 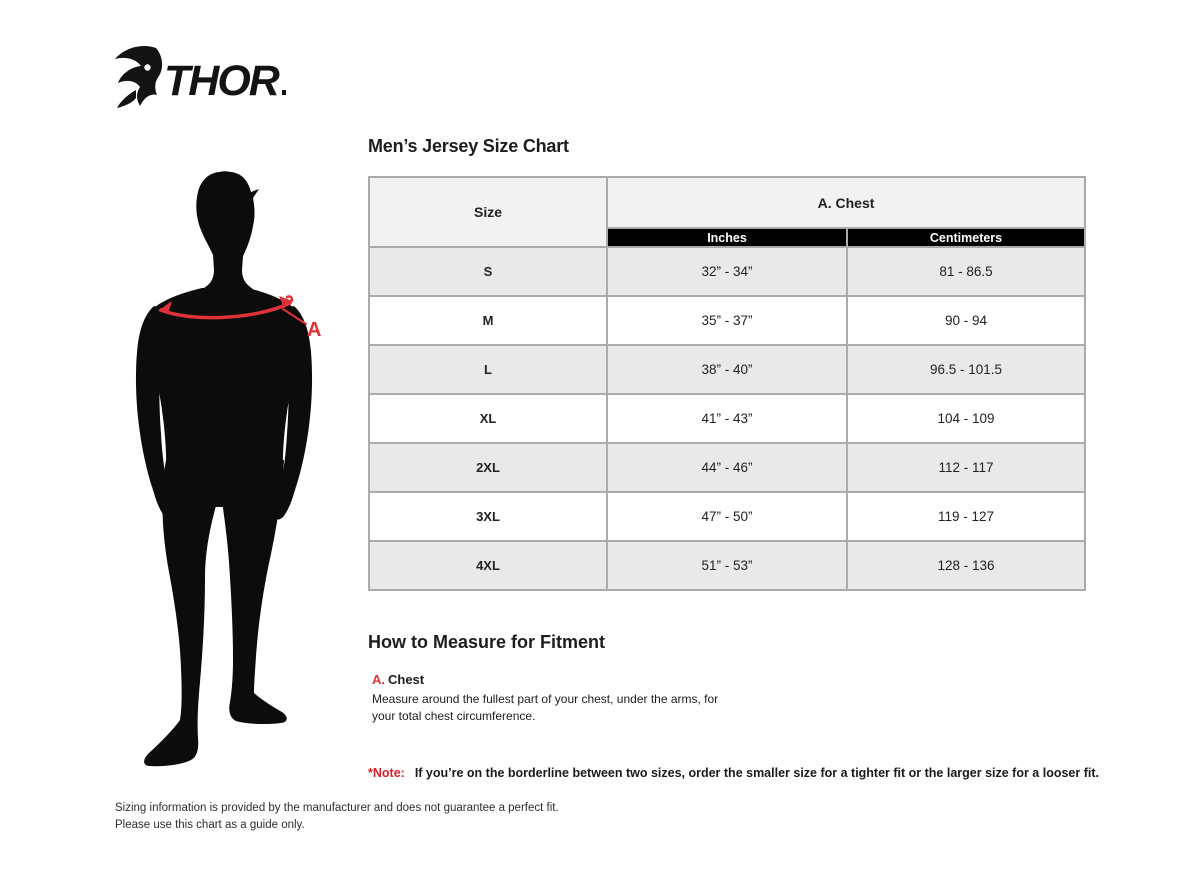 What do you see at coordinates (386, 773) in the screenshot?
I see `note-label: *Note:` at bounding box center [386, 773].